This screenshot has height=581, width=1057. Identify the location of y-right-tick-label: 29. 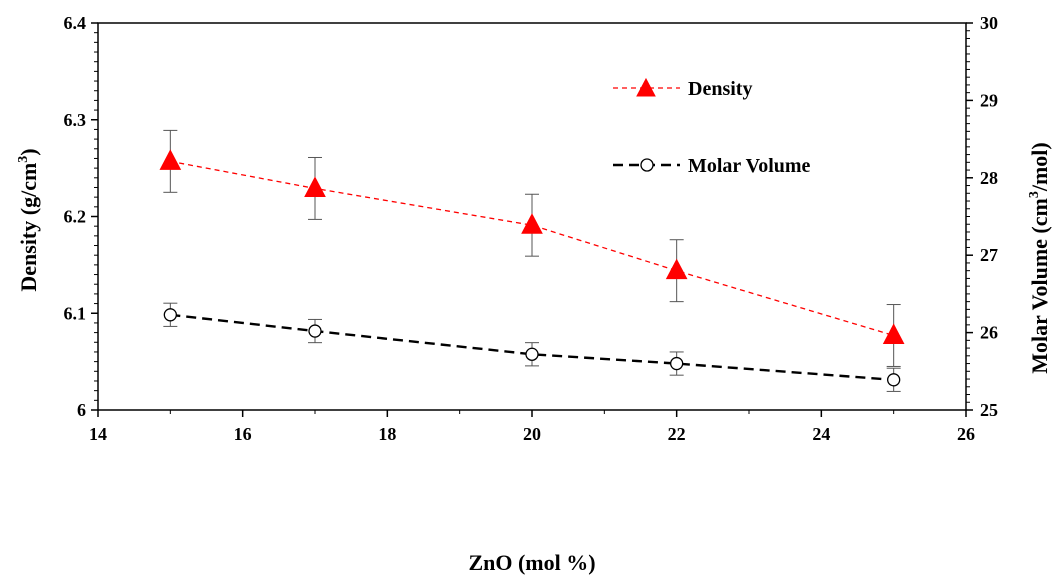
(989, 100).